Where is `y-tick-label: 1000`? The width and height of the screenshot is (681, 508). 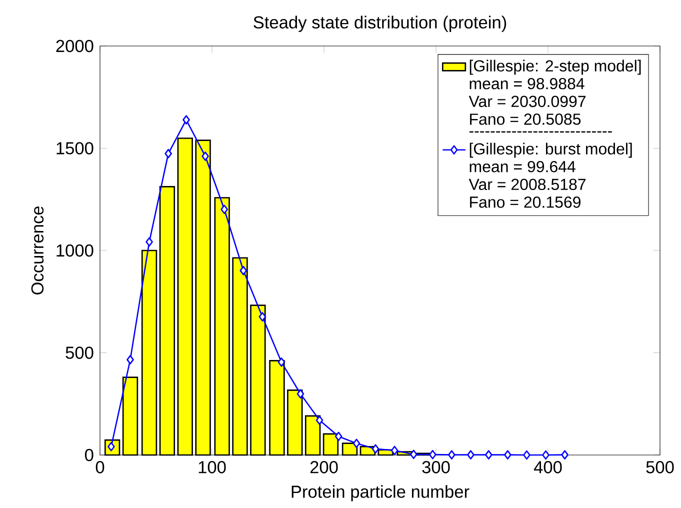
y-tick-label: 1000 is located at coordinates (75, 250).